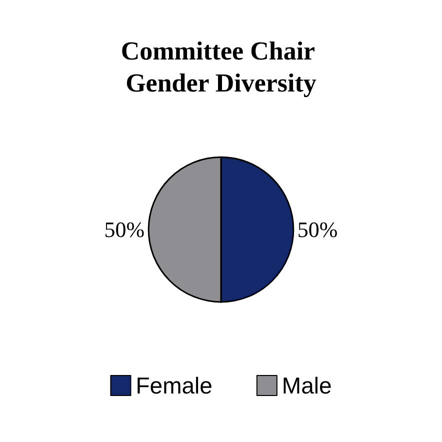 Image resolution: width=442 pixels, height=442 pixels. I want to click on chart-title: Committee Chair Gender Diversity, so click(221, 67).